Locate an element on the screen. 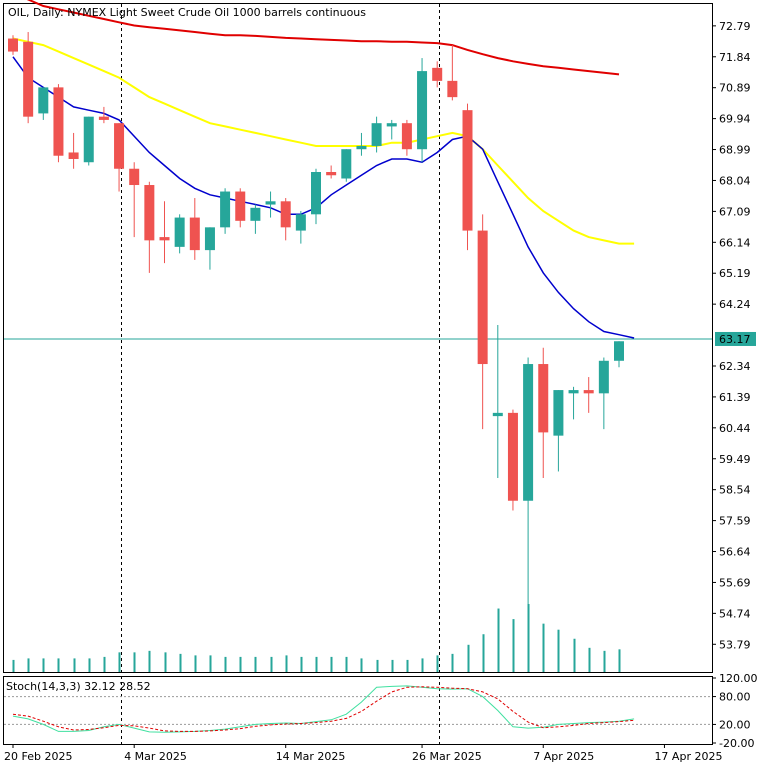 This screenshot has width=768, height=768. price-axis-label: 66.14 is located at coordinates (735, 242).